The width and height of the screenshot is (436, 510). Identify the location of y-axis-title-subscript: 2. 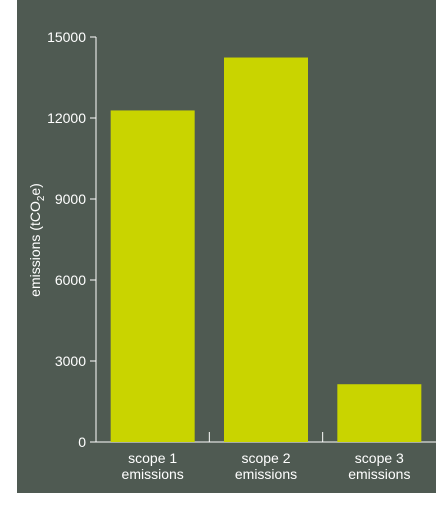
(41, 198).